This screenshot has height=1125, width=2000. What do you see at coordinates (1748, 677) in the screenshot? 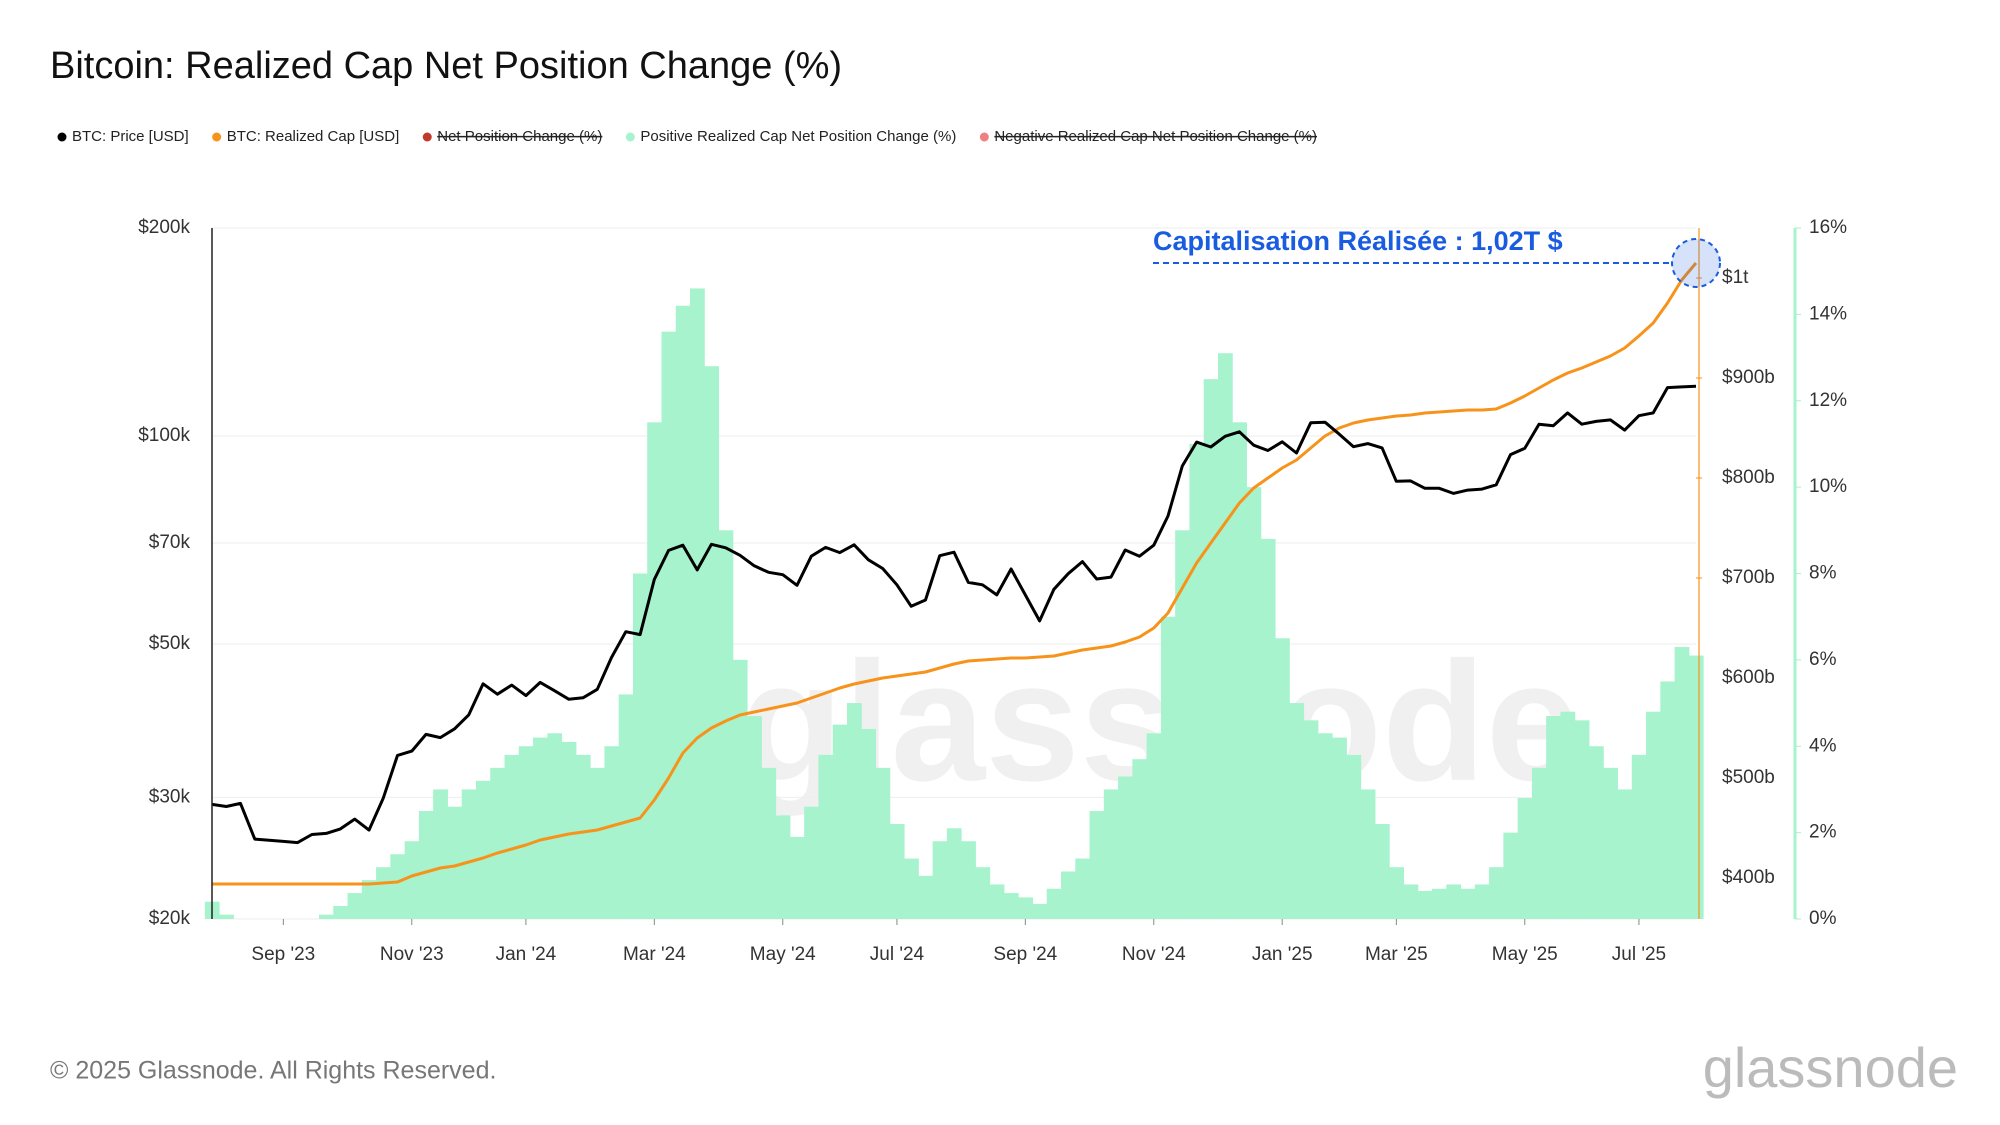
I see `y2-tick-label: $600b` at bounding box center [1748, 677].